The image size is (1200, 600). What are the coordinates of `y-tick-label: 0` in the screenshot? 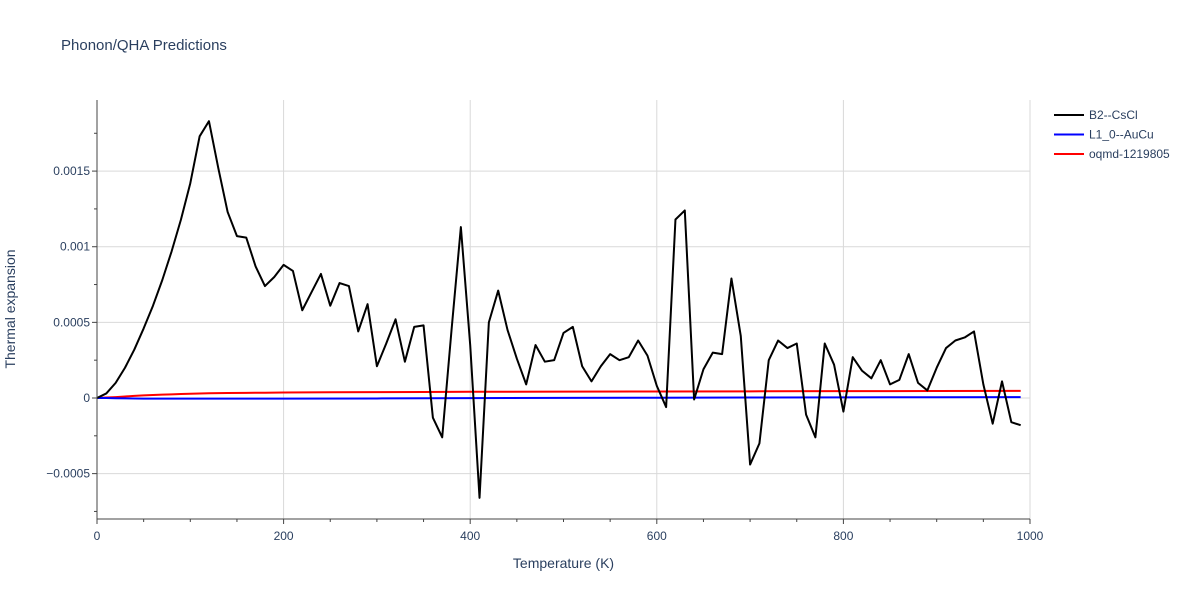 It's located at (86, 398).